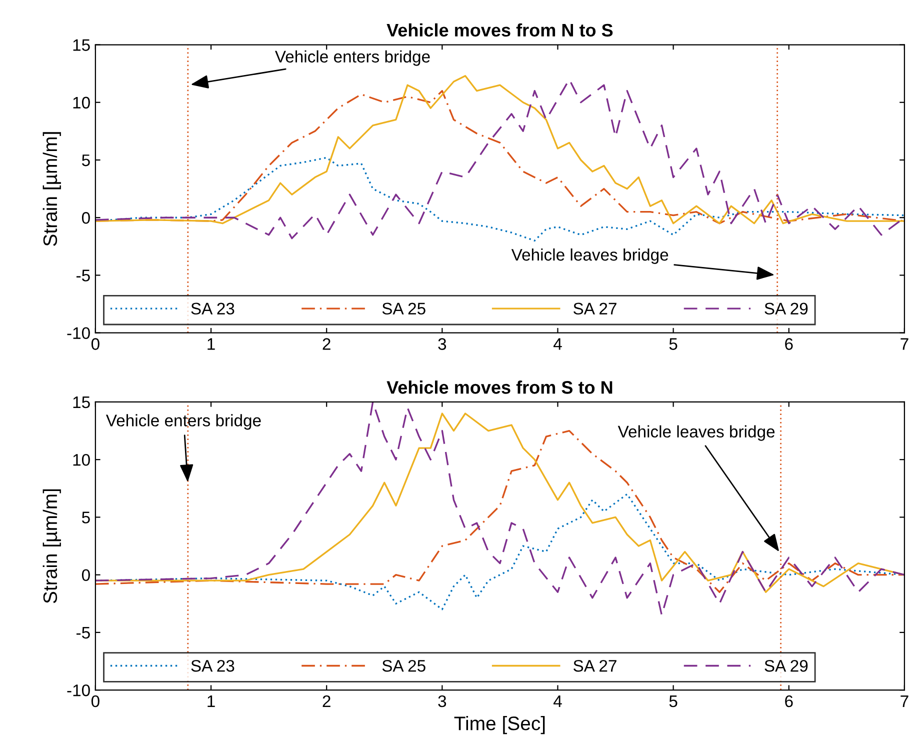 The width and height of the screenshot is (909, 746). I want to click on chart-title: Vehicle moves from S to N, so click(499, 387).